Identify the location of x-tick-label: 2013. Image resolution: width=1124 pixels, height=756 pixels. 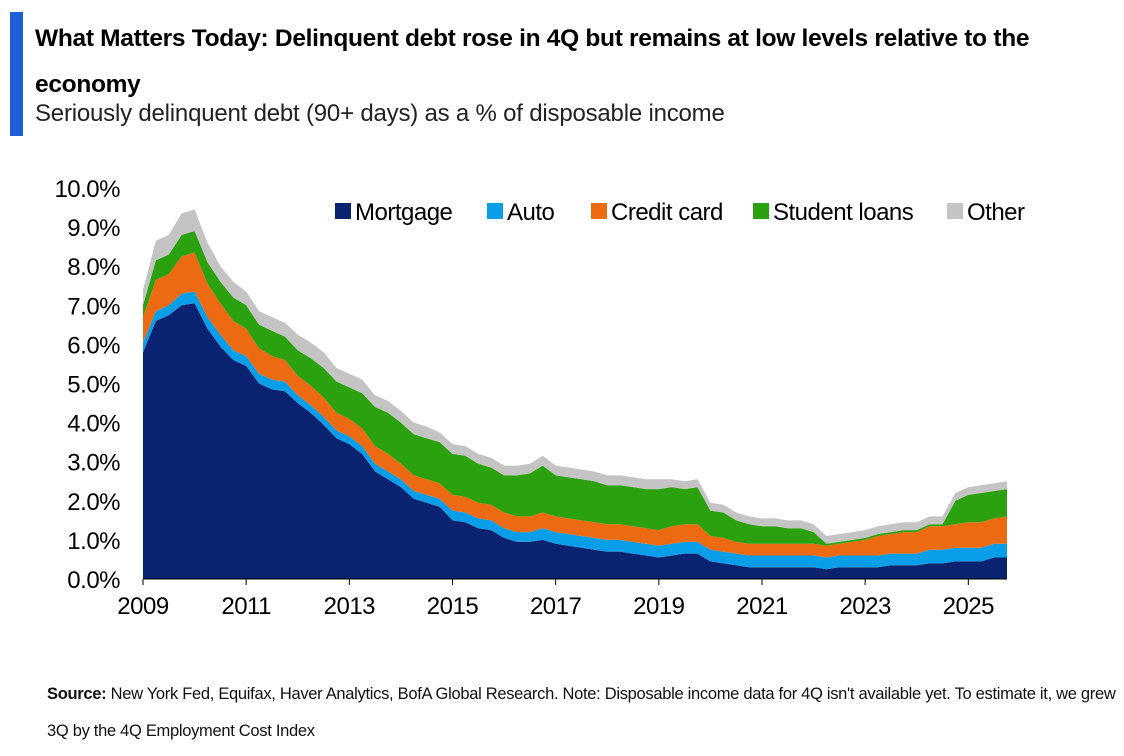
(350, 606).